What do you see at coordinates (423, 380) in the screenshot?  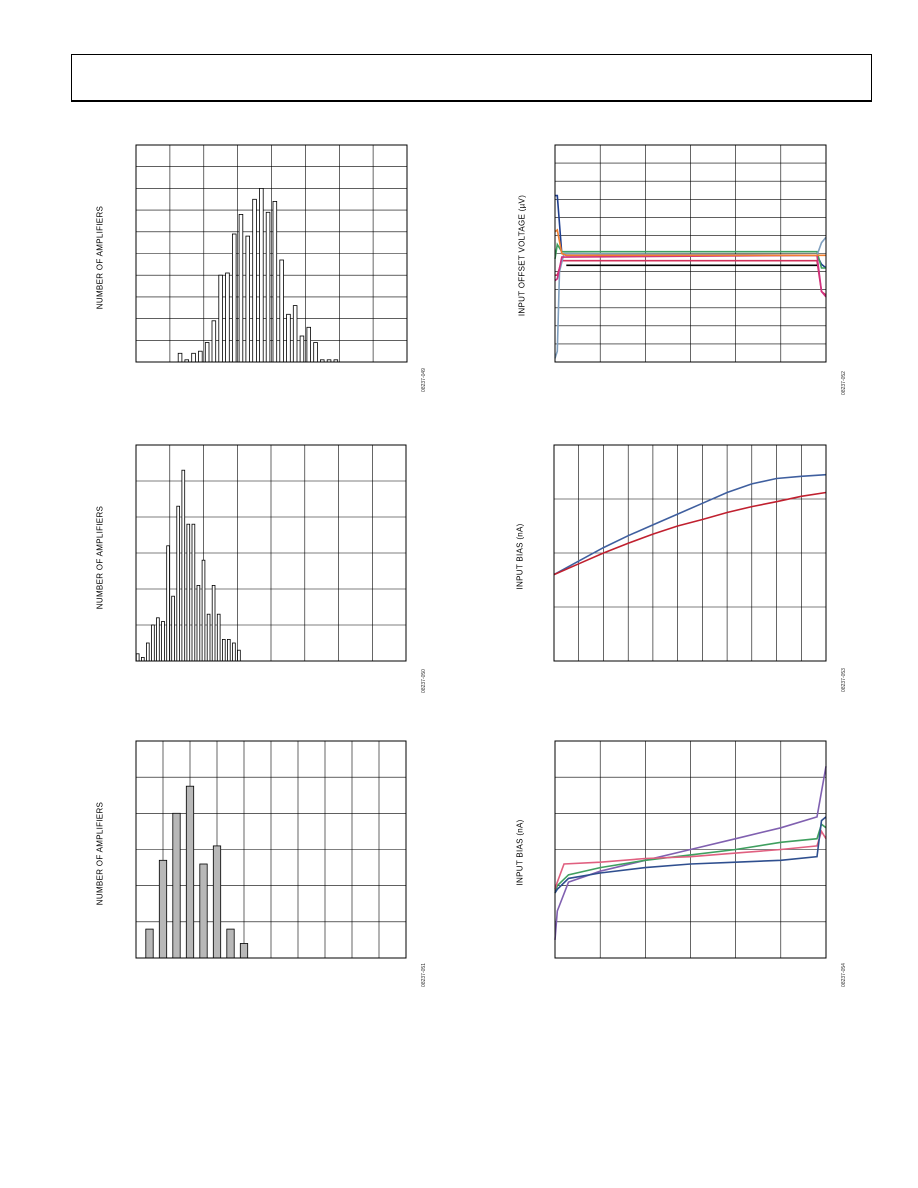 I see `figure-number-1: 08237-049` at bounding box center [423, 380].